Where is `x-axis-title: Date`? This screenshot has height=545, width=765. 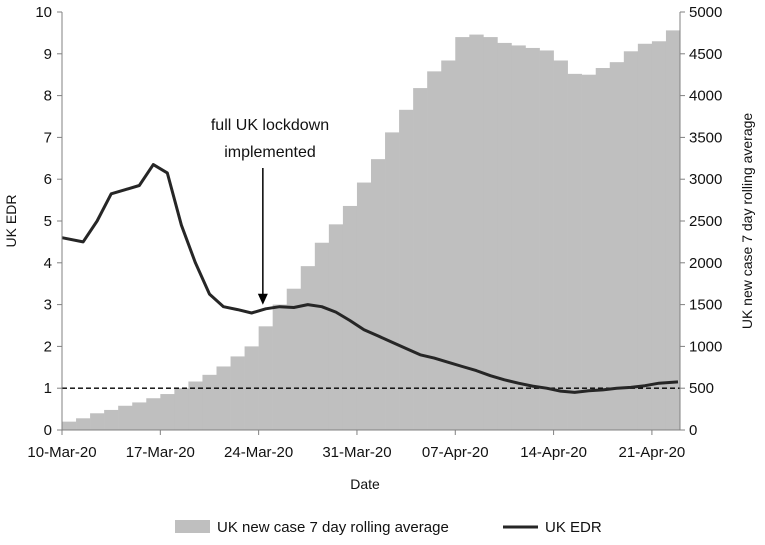 x-axis-title: Date is located at coordinates (365, 484).